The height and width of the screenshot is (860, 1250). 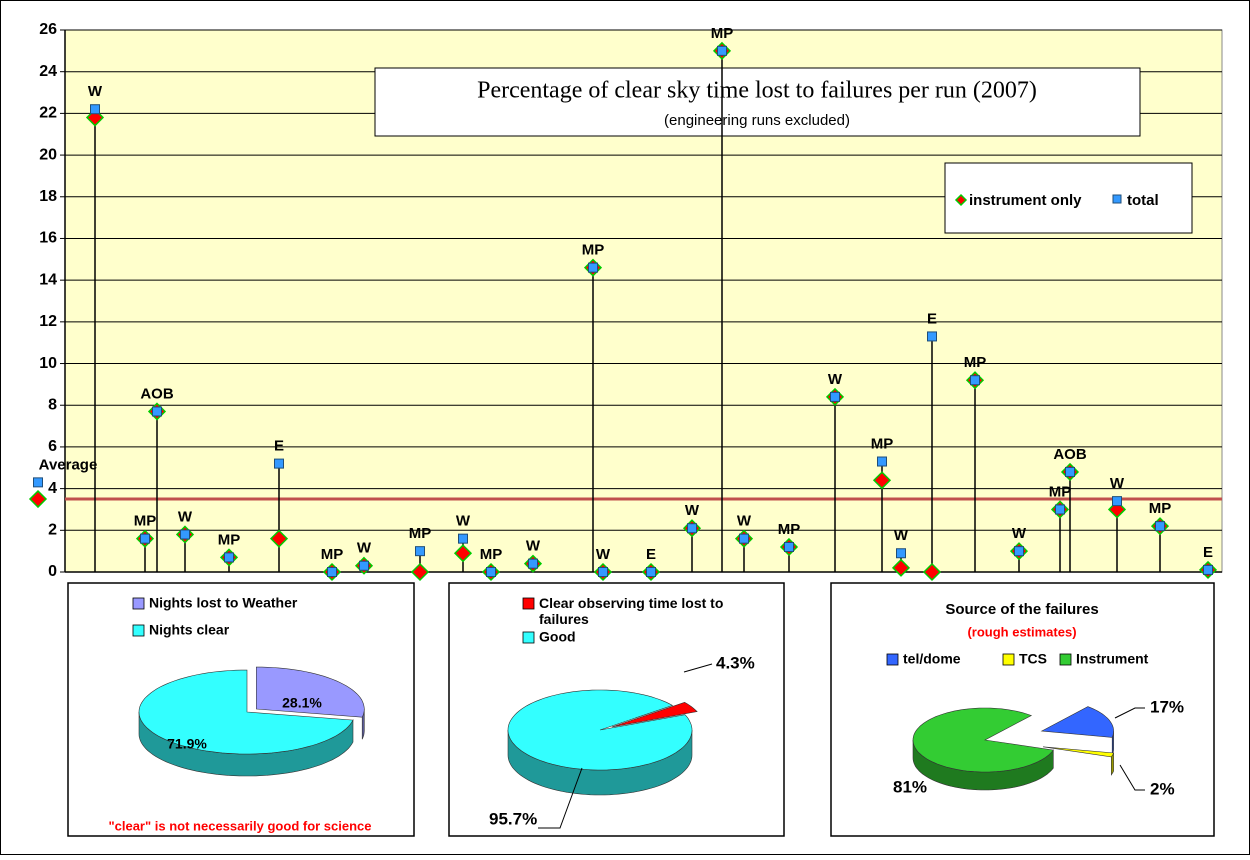 What do you see at coordinates (48, 238) in the screenshot?
I see `y-tick-label: 16` at bounding box center [48, 238].